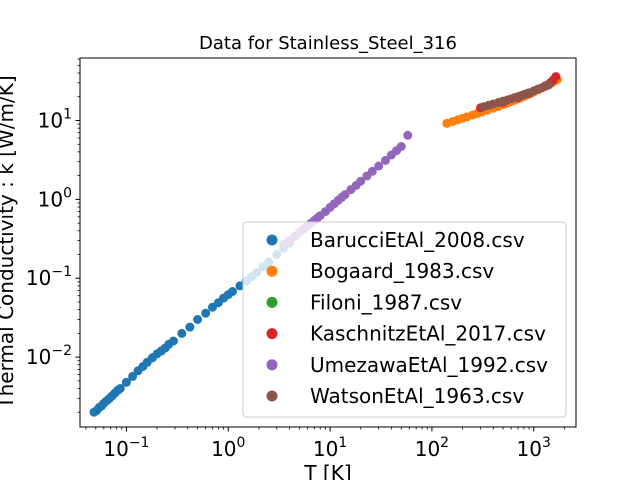 The width and height of the screenshot is (640, 480). Describe the element at coordinates (417, 396) in the screenshot. I see `legend-label: WatsonEtAl_1963.csv` at that location.